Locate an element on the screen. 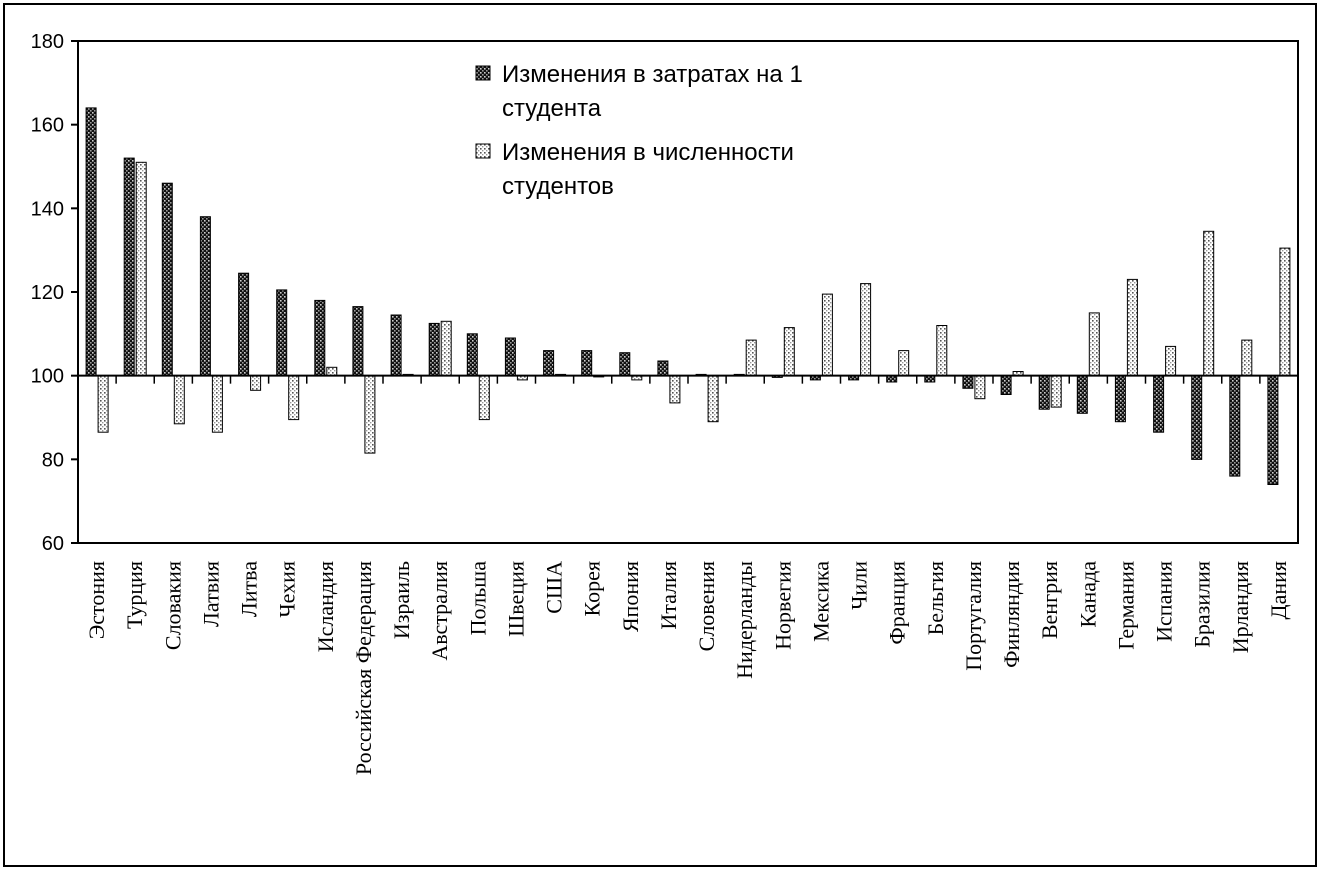  legend-label-spending-line1: Изменения в затратах на 1 is located at coordinates (652, 74).